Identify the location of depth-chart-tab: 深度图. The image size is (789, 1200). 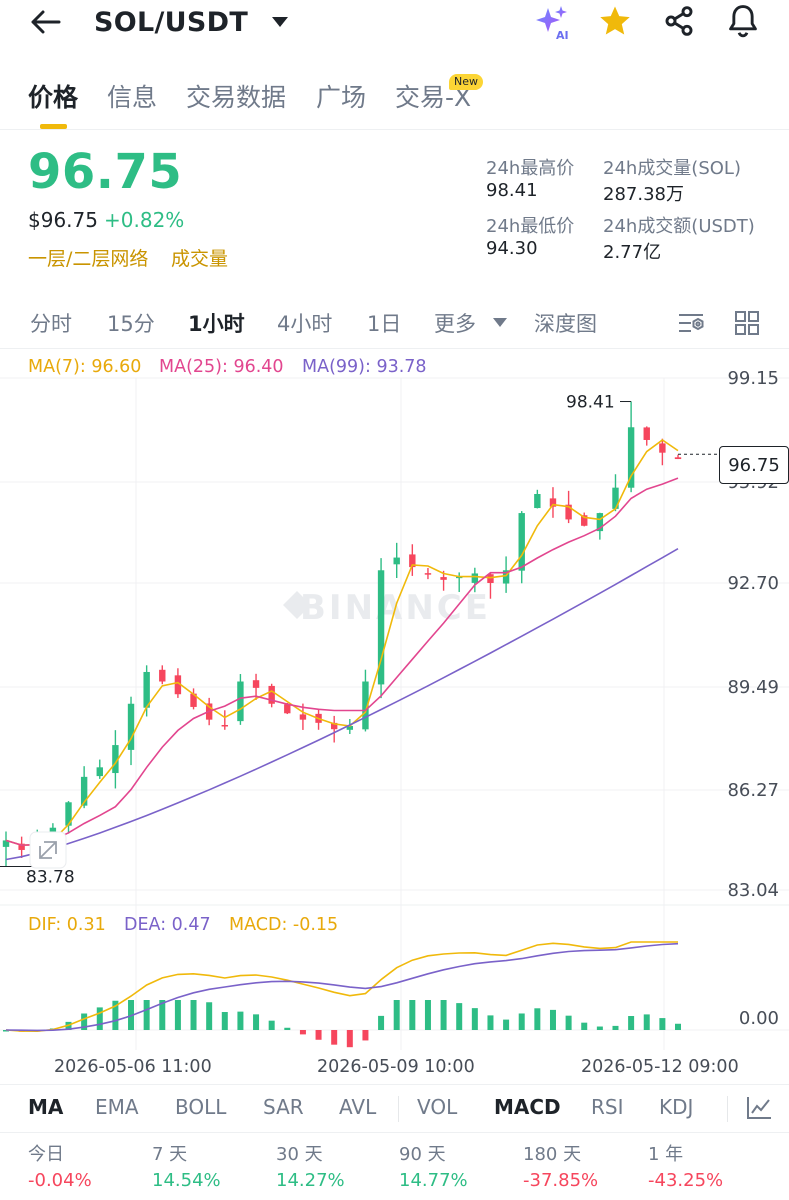
(565, 324).